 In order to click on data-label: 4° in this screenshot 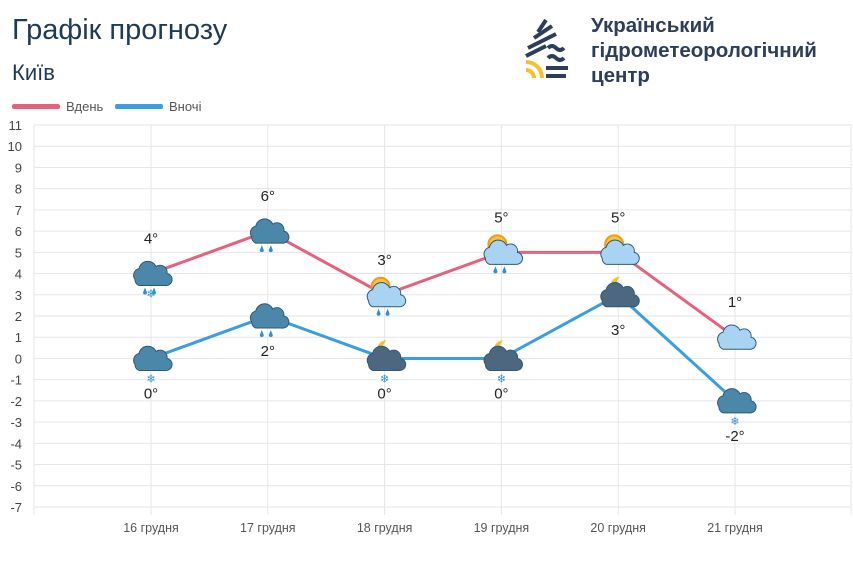, I will do `click(151, 239)`.